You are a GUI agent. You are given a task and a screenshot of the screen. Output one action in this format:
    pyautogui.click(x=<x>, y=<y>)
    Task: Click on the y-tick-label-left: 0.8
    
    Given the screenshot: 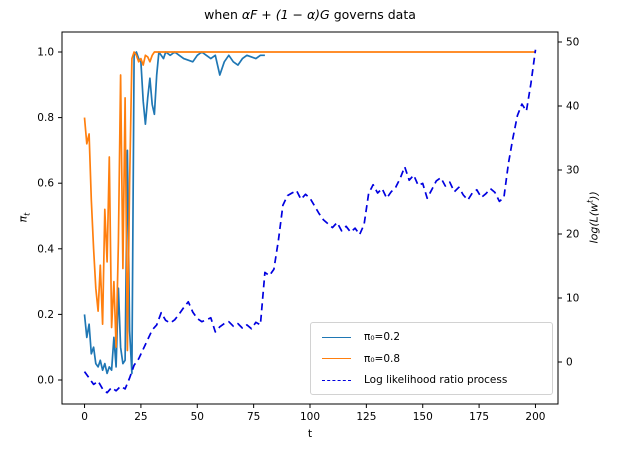 What is the action you would take?
    pyautogui.click(x=45, y=118)
    